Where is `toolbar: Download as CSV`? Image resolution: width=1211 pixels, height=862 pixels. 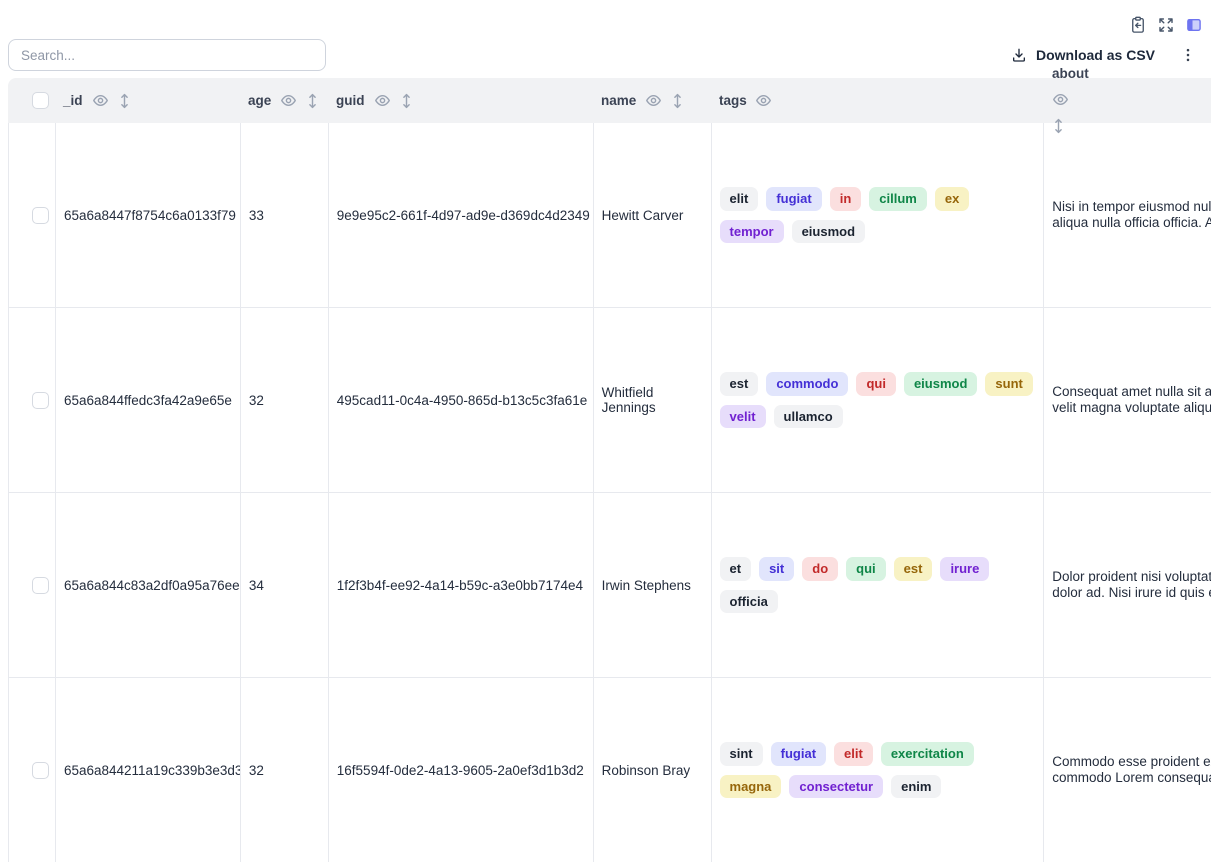 toolbar: Download as CSV is located at coordinates (605, 56).